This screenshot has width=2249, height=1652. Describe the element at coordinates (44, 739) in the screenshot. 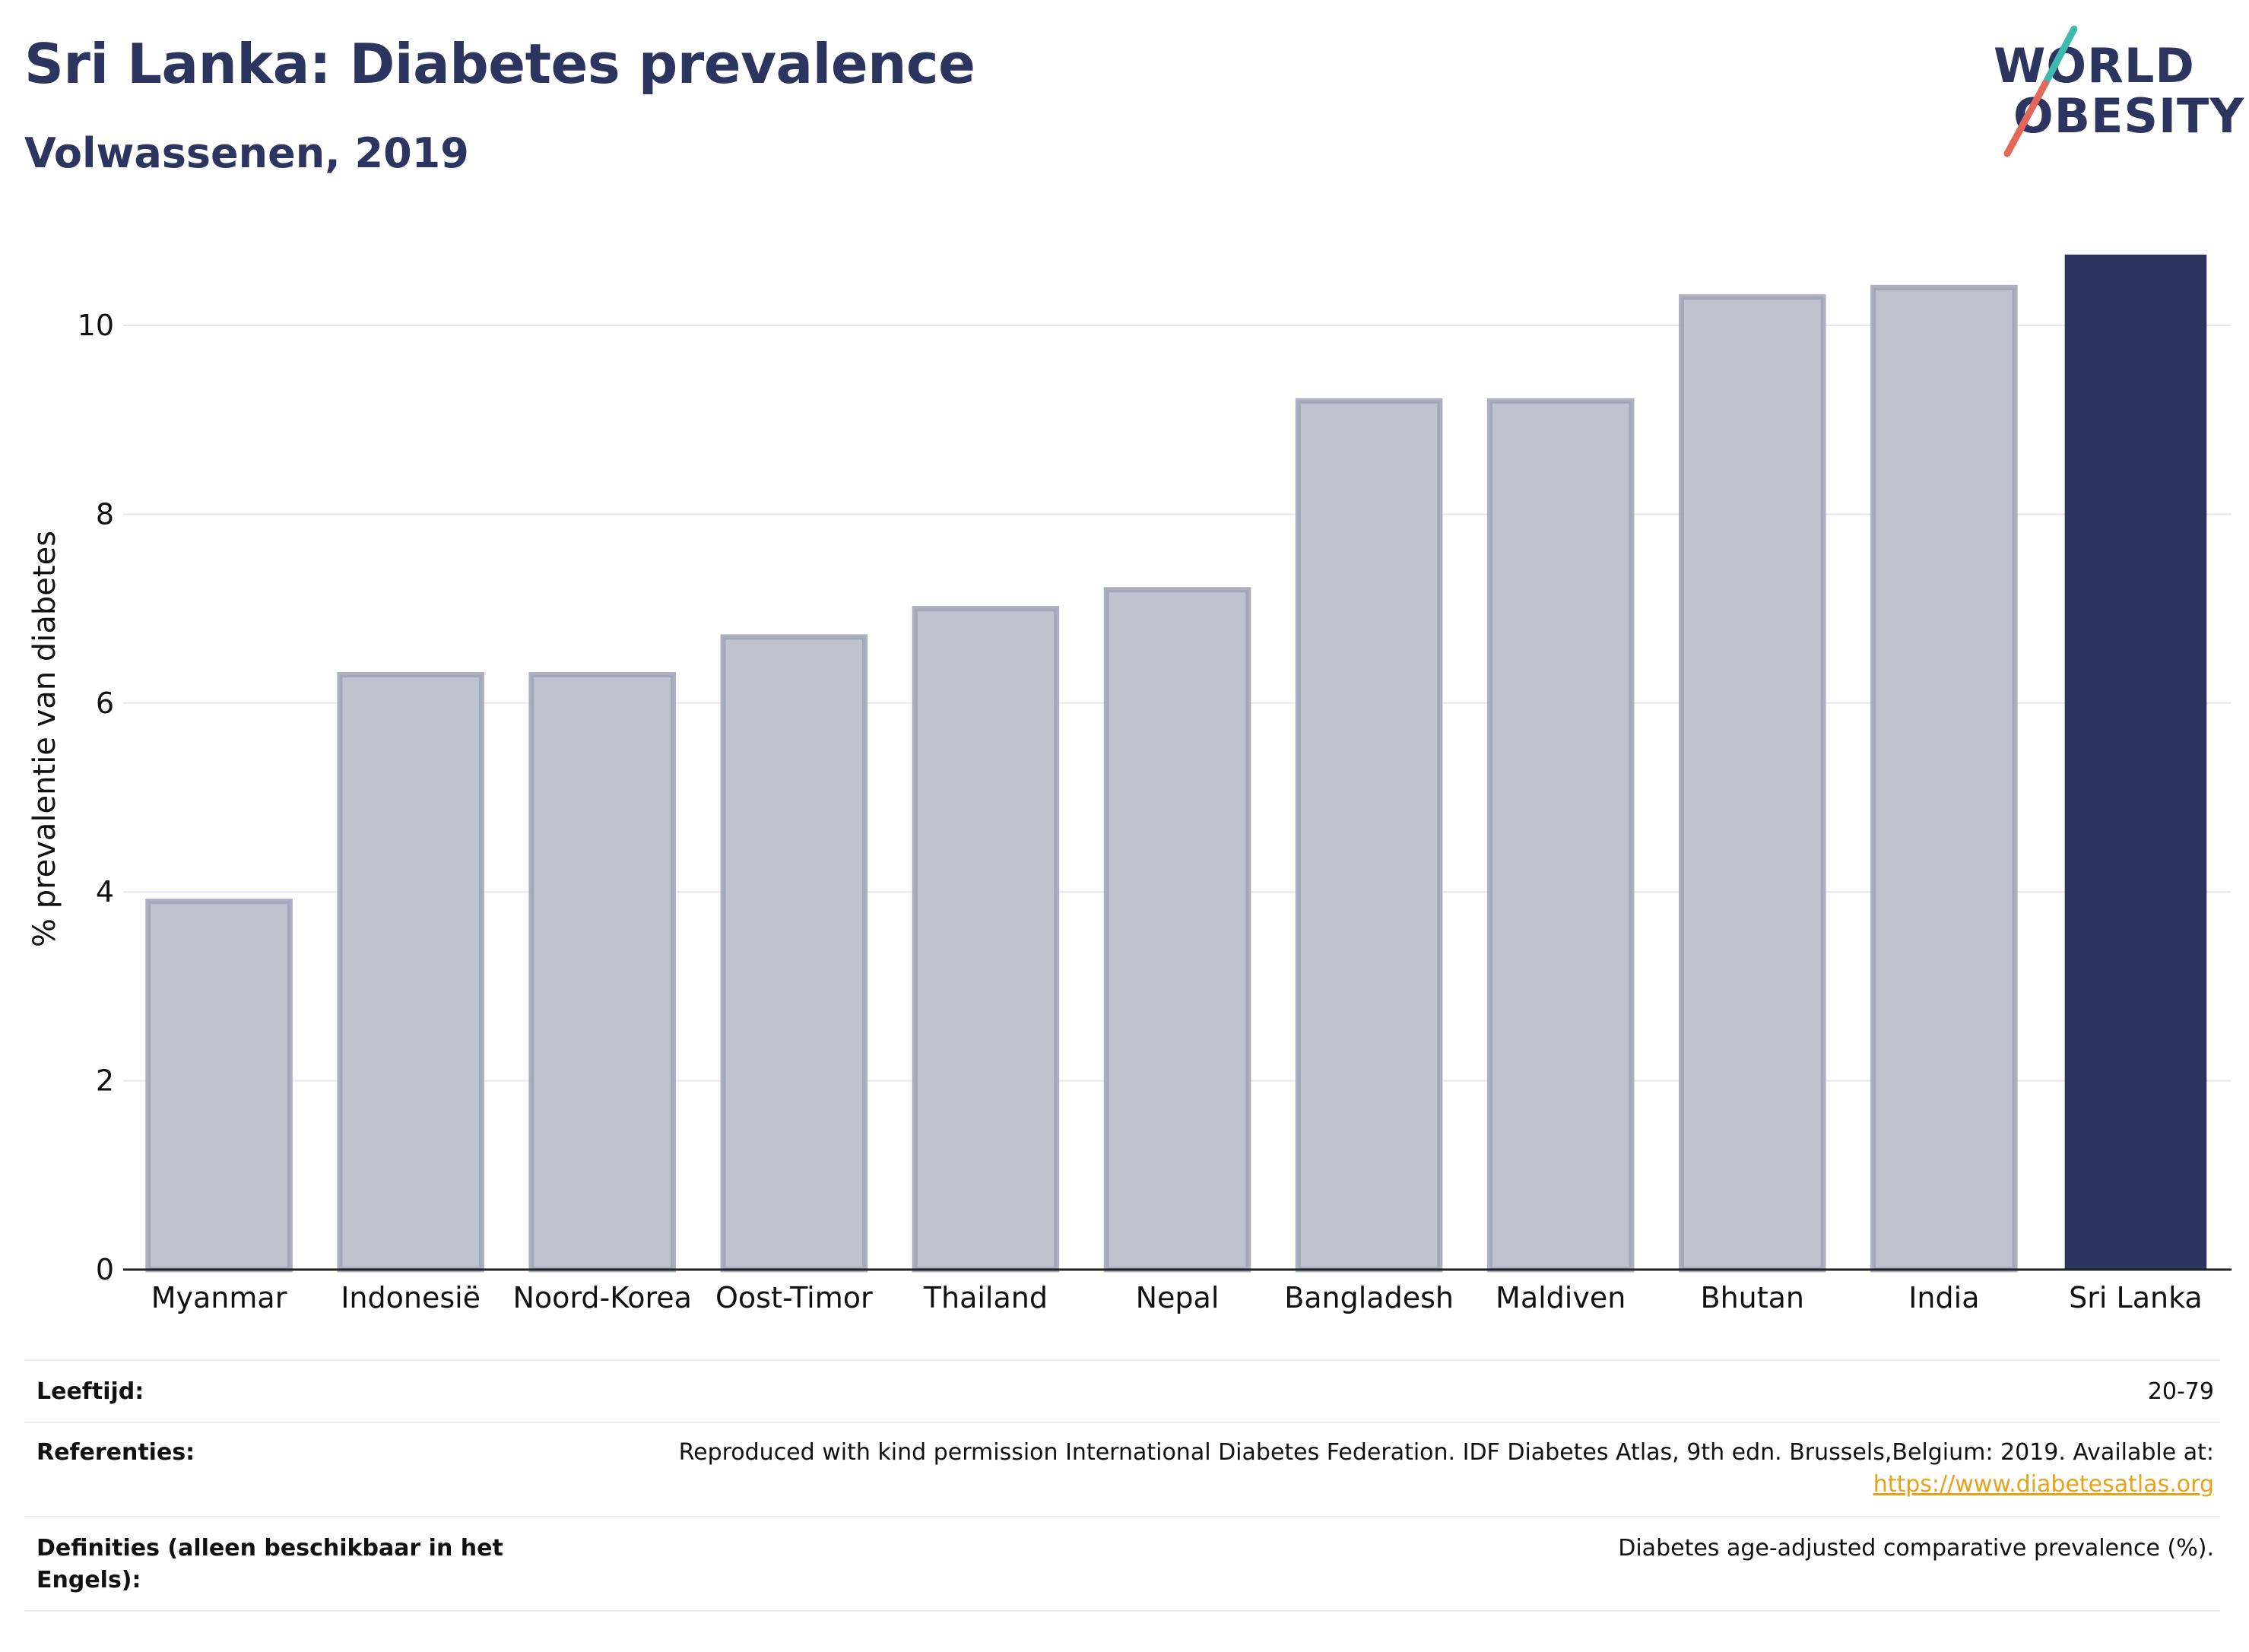

I see `y-axis-label: % prevalentie van diabetes` at that location.